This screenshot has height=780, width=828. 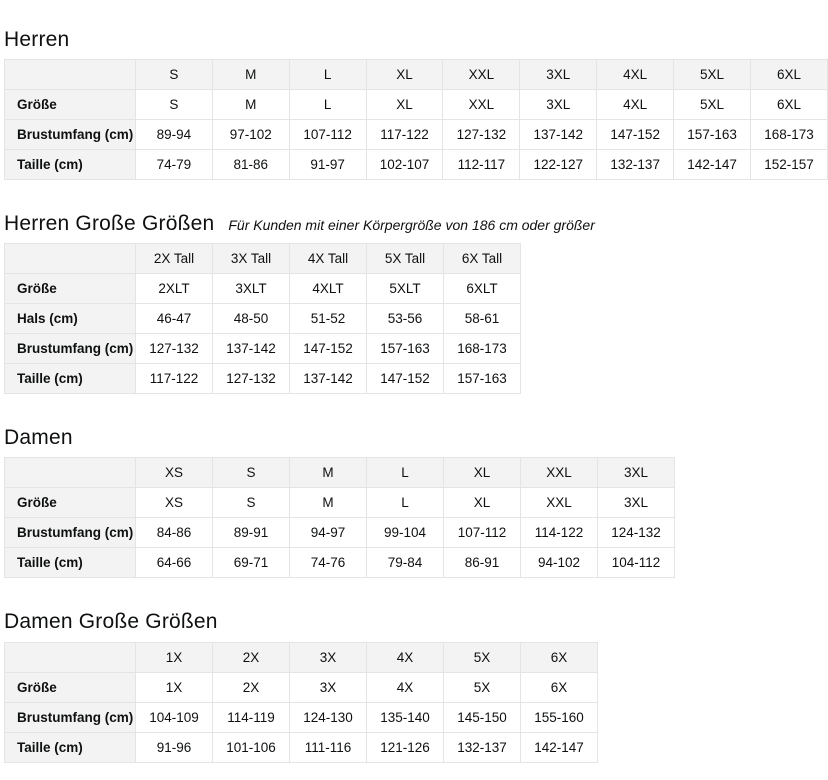 I want to click on column-header: 1X, so click(x=174, y=657).